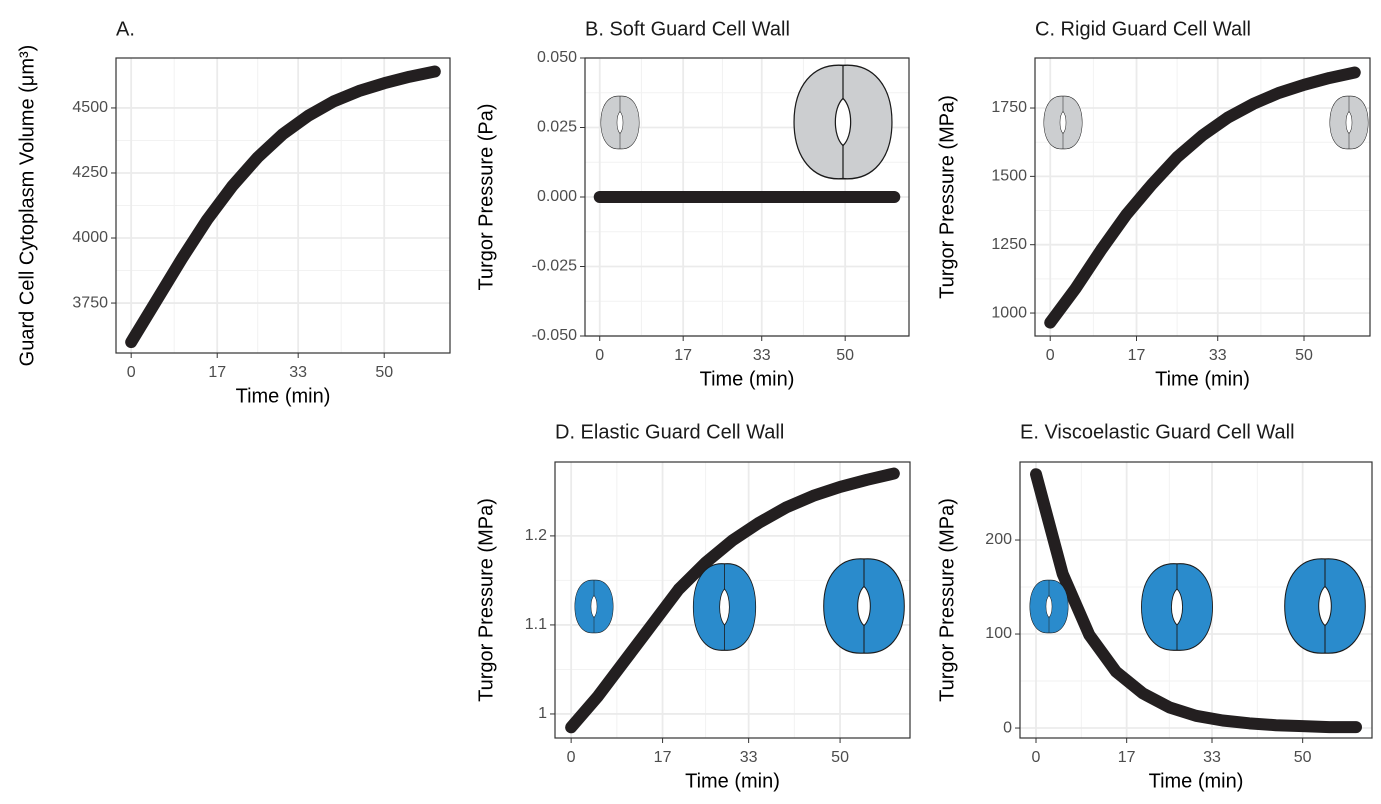 This screenshot has width=1381, height=804. I want to click on chart-title: D. Elastic Guard Cell Wall, so click(669, 432).